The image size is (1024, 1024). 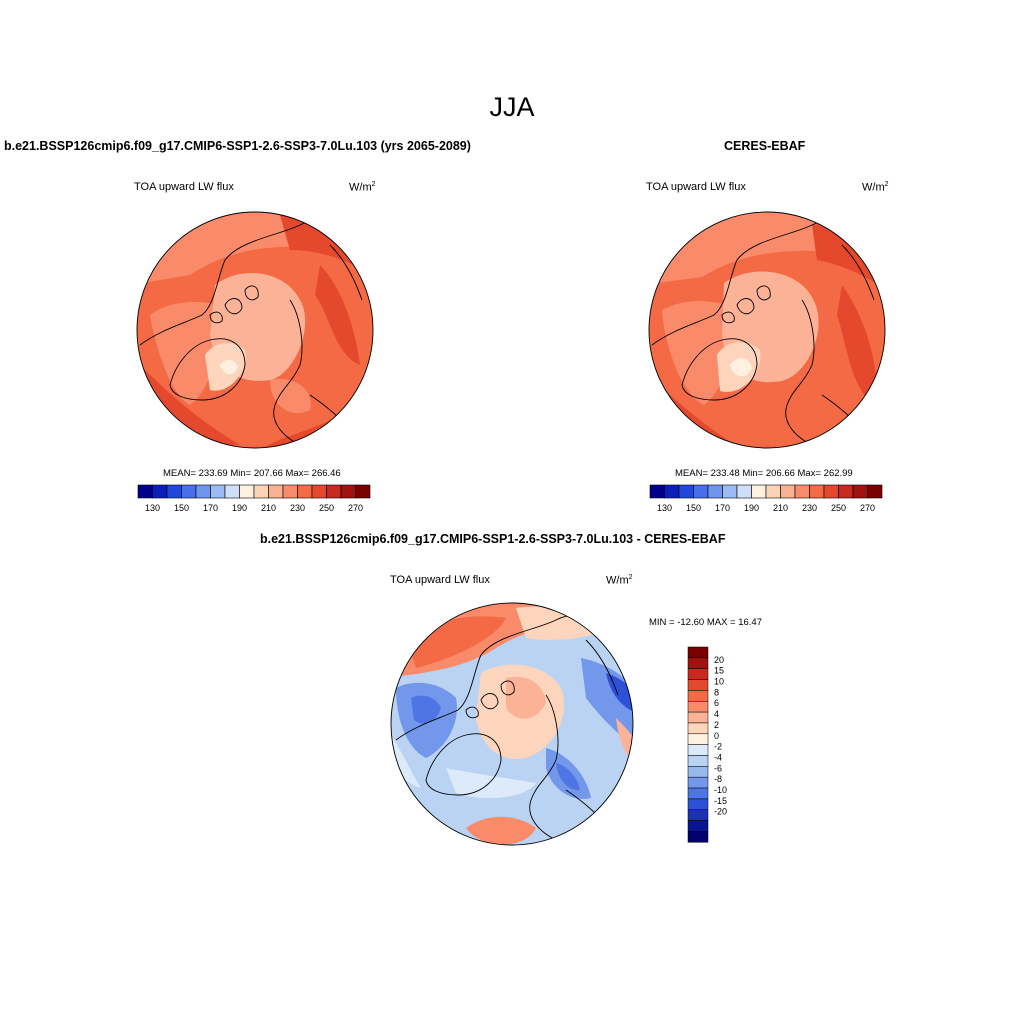 I want to click on obs-units-label: W/m2, so click(x=875, y=187).